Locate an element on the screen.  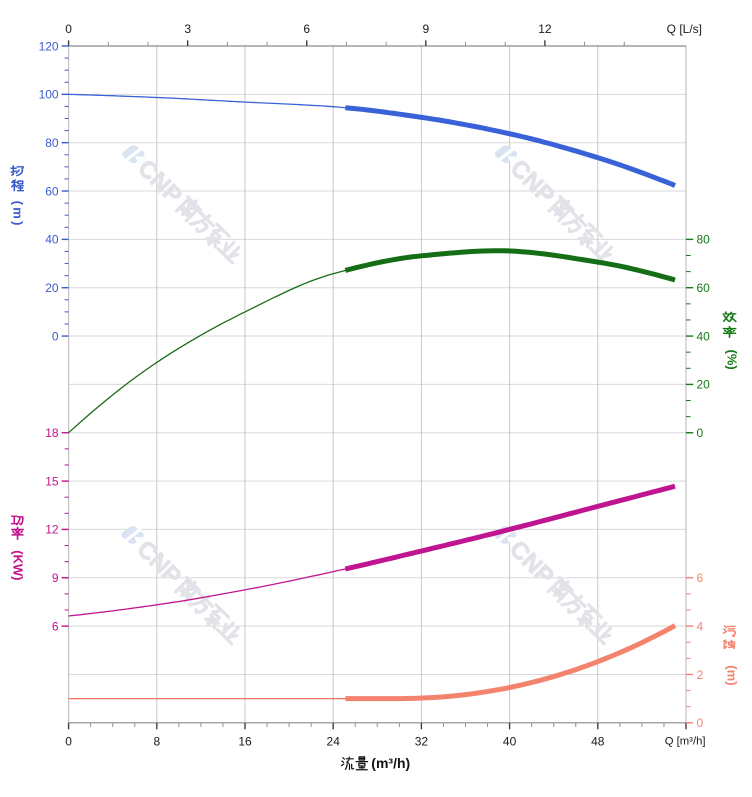
svg-text: 8 is located at coordinates (156, 741).